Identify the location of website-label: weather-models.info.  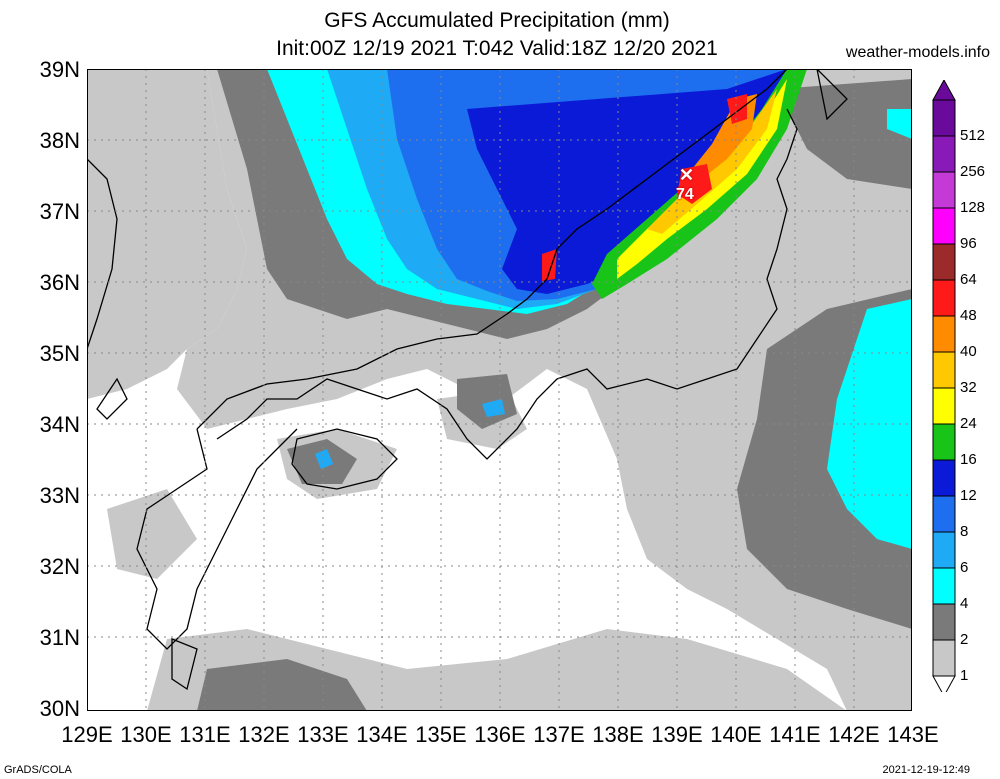
(917, 52).